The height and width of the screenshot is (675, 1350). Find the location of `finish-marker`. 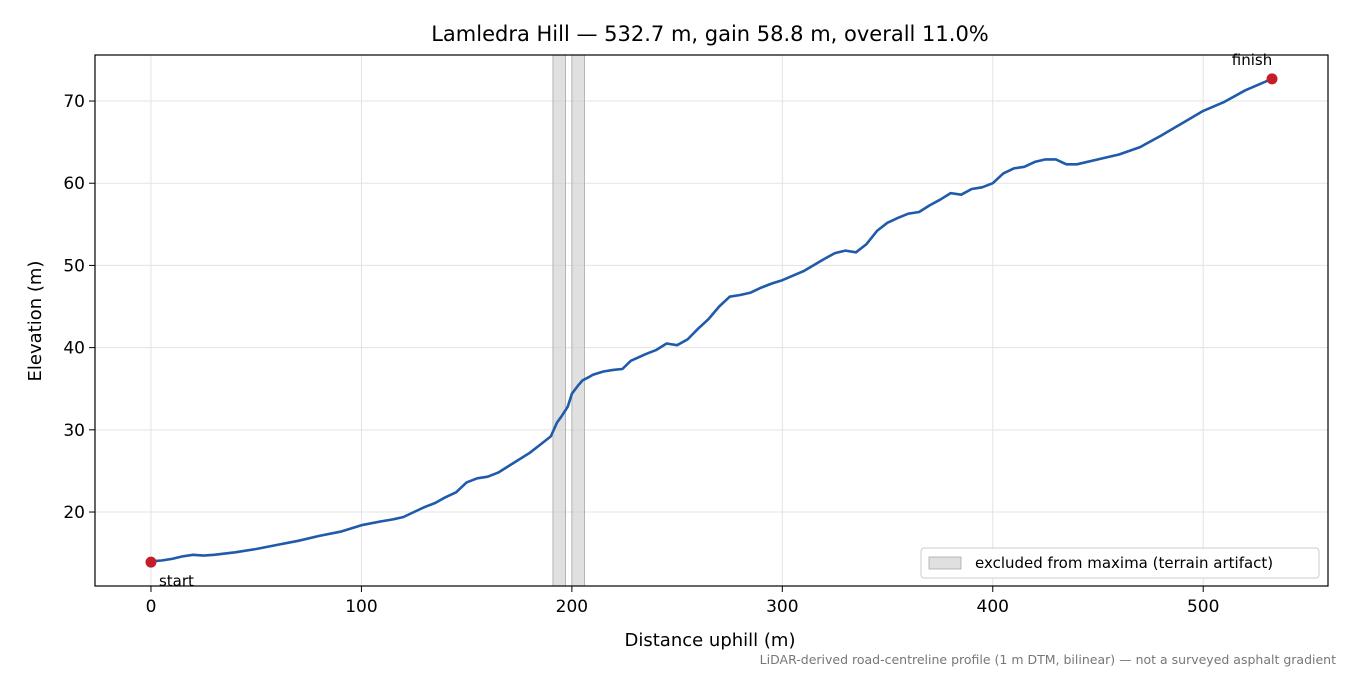

finish-marker is located at coordinates (1272, 79).